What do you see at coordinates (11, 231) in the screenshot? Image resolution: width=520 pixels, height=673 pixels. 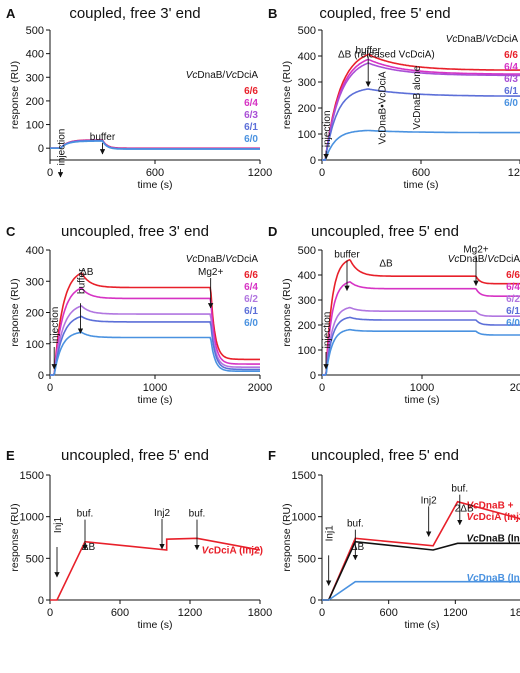 I see `panel-letter: C` at bounding box center [11, 231].